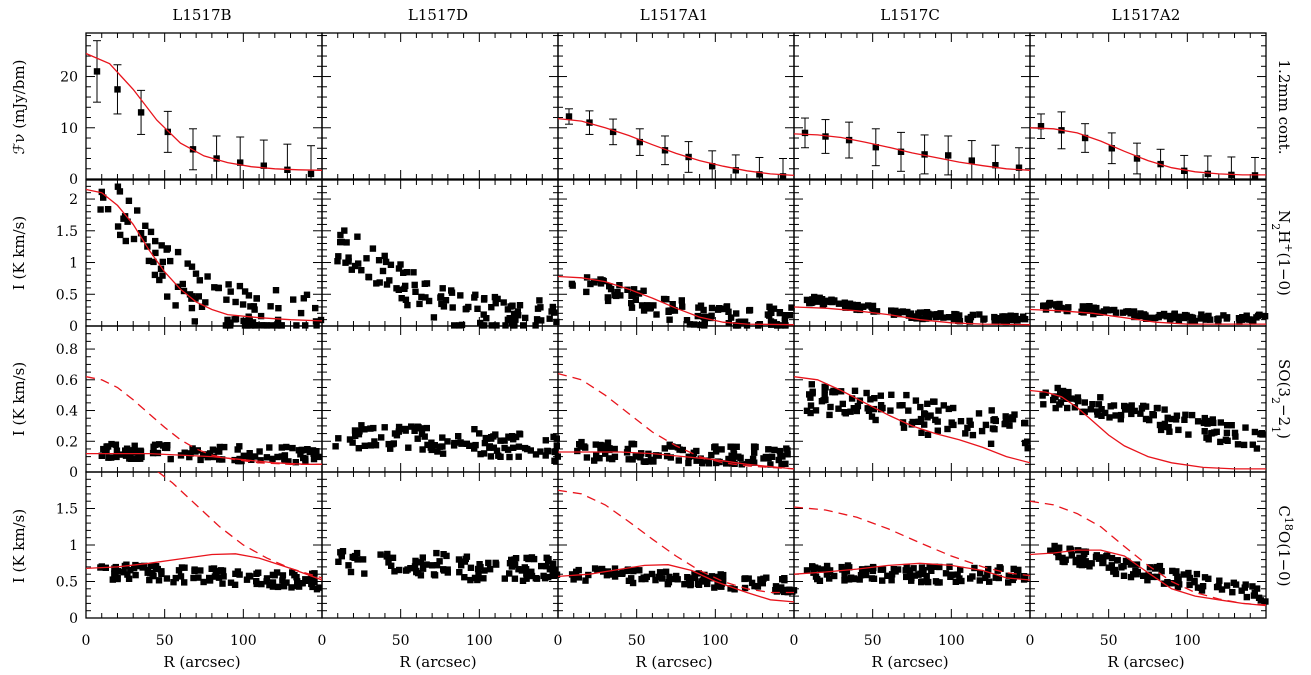  I want to click on panel-frame, so click(204, 545).